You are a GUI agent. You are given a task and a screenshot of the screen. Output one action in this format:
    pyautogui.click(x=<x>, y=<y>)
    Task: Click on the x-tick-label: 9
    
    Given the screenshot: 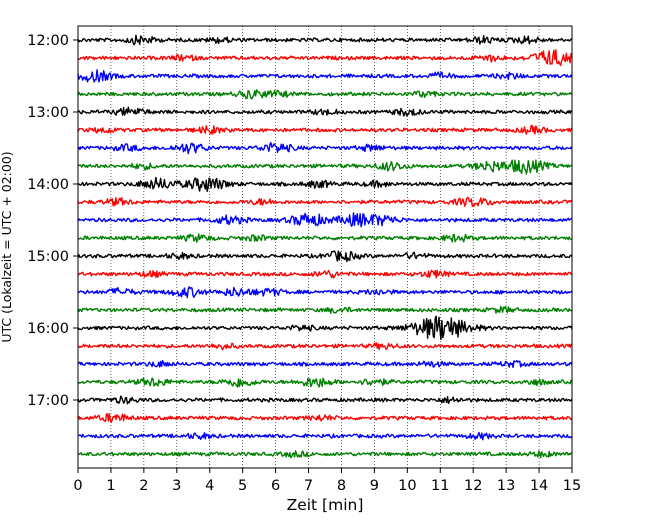 What is the action you would take?
    pyautogui.click(x=374, y=486)
    